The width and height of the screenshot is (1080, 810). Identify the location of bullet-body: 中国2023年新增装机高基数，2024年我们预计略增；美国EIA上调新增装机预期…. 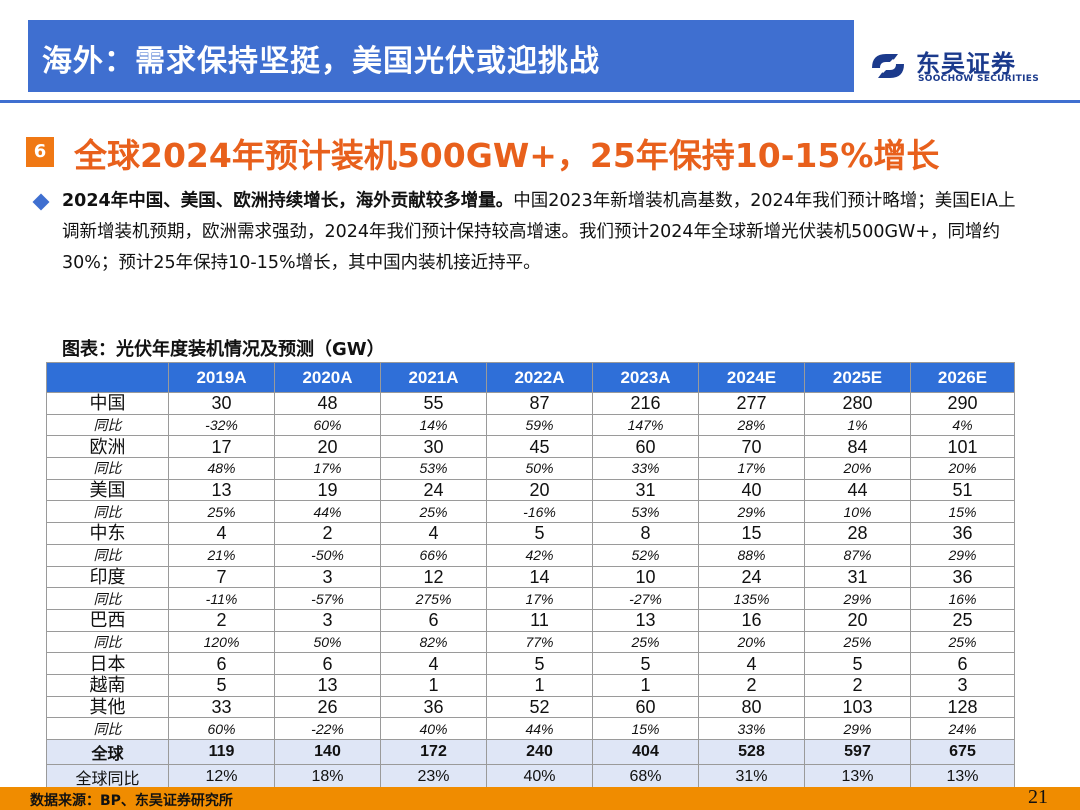
(539, 232).